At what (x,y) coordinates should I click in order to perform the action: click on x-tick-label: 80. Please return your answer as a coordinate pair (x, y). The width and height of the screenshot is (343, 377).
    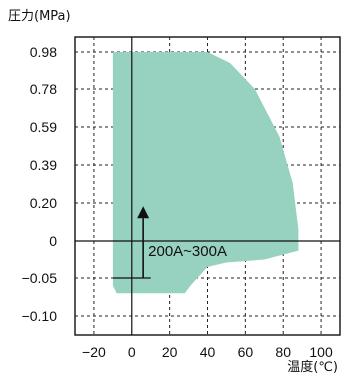
    Looking at the image, I should click on (283, 352).